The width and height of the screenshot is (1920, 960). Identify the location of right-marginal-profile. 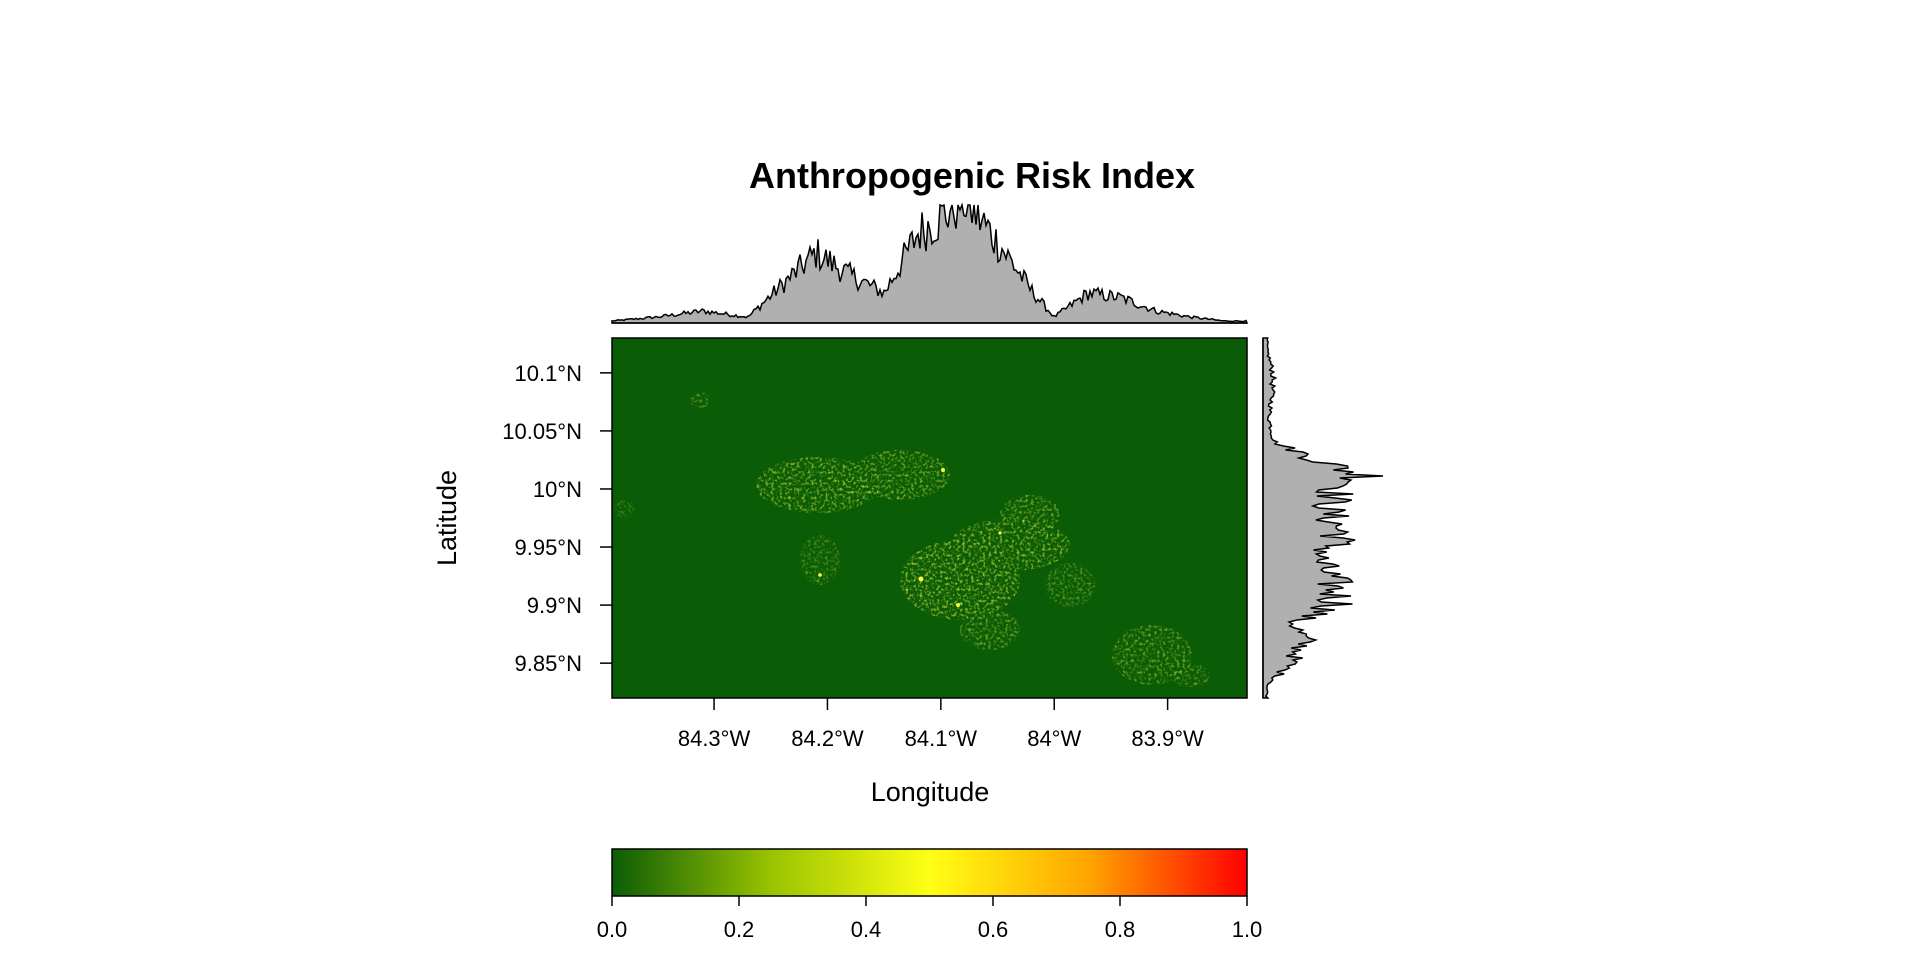
(1323, 518).